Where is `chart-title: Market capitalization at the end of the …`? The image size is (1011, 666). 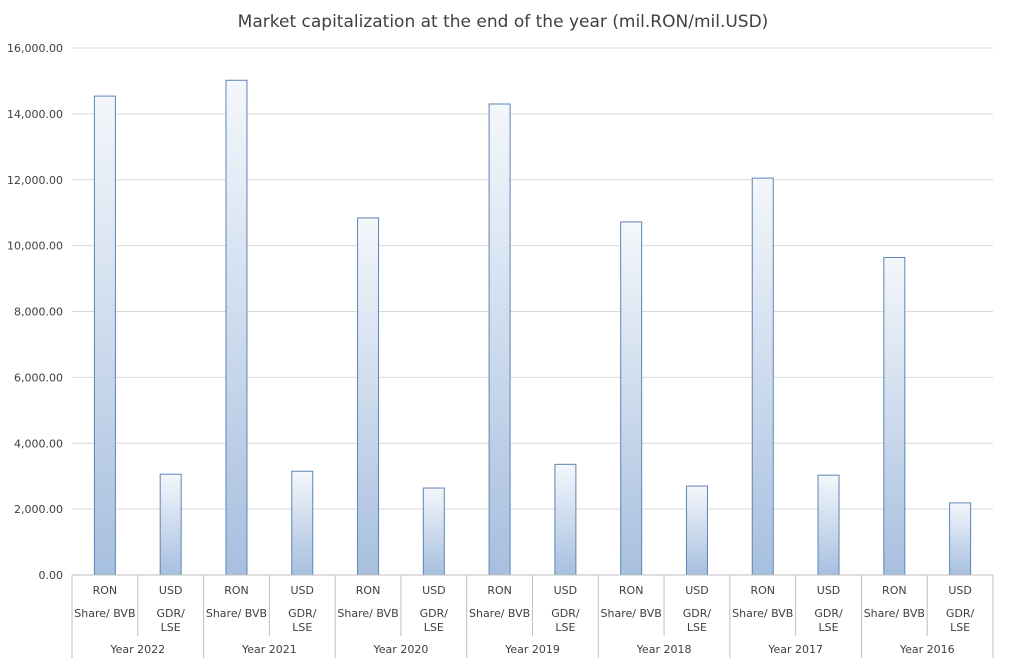 chart-title: Market capitalization at the end of the … is located at coordinates (503, 22).